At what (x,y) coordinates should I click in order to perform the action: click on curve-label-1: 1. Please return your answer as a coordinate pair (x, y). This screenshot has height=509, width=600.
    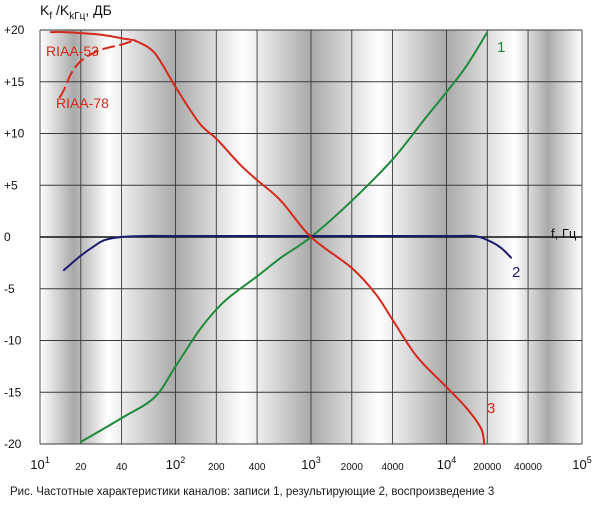
    Looking at the image, I should click on (501, 47).